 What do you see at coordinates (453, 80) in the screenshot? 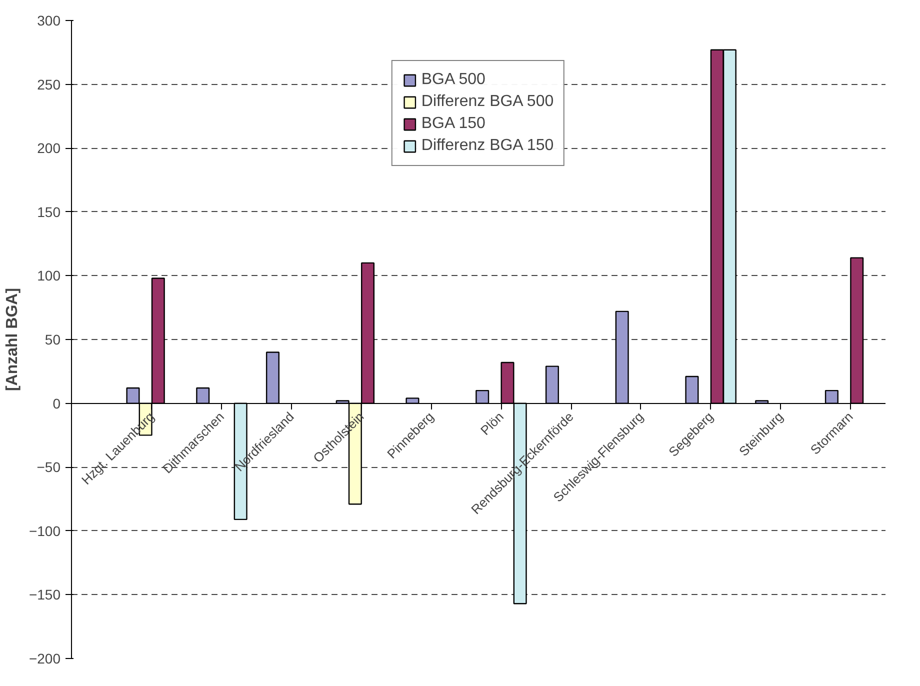
I see `legend-label: BGA 500` at bounding box center [453, 80].